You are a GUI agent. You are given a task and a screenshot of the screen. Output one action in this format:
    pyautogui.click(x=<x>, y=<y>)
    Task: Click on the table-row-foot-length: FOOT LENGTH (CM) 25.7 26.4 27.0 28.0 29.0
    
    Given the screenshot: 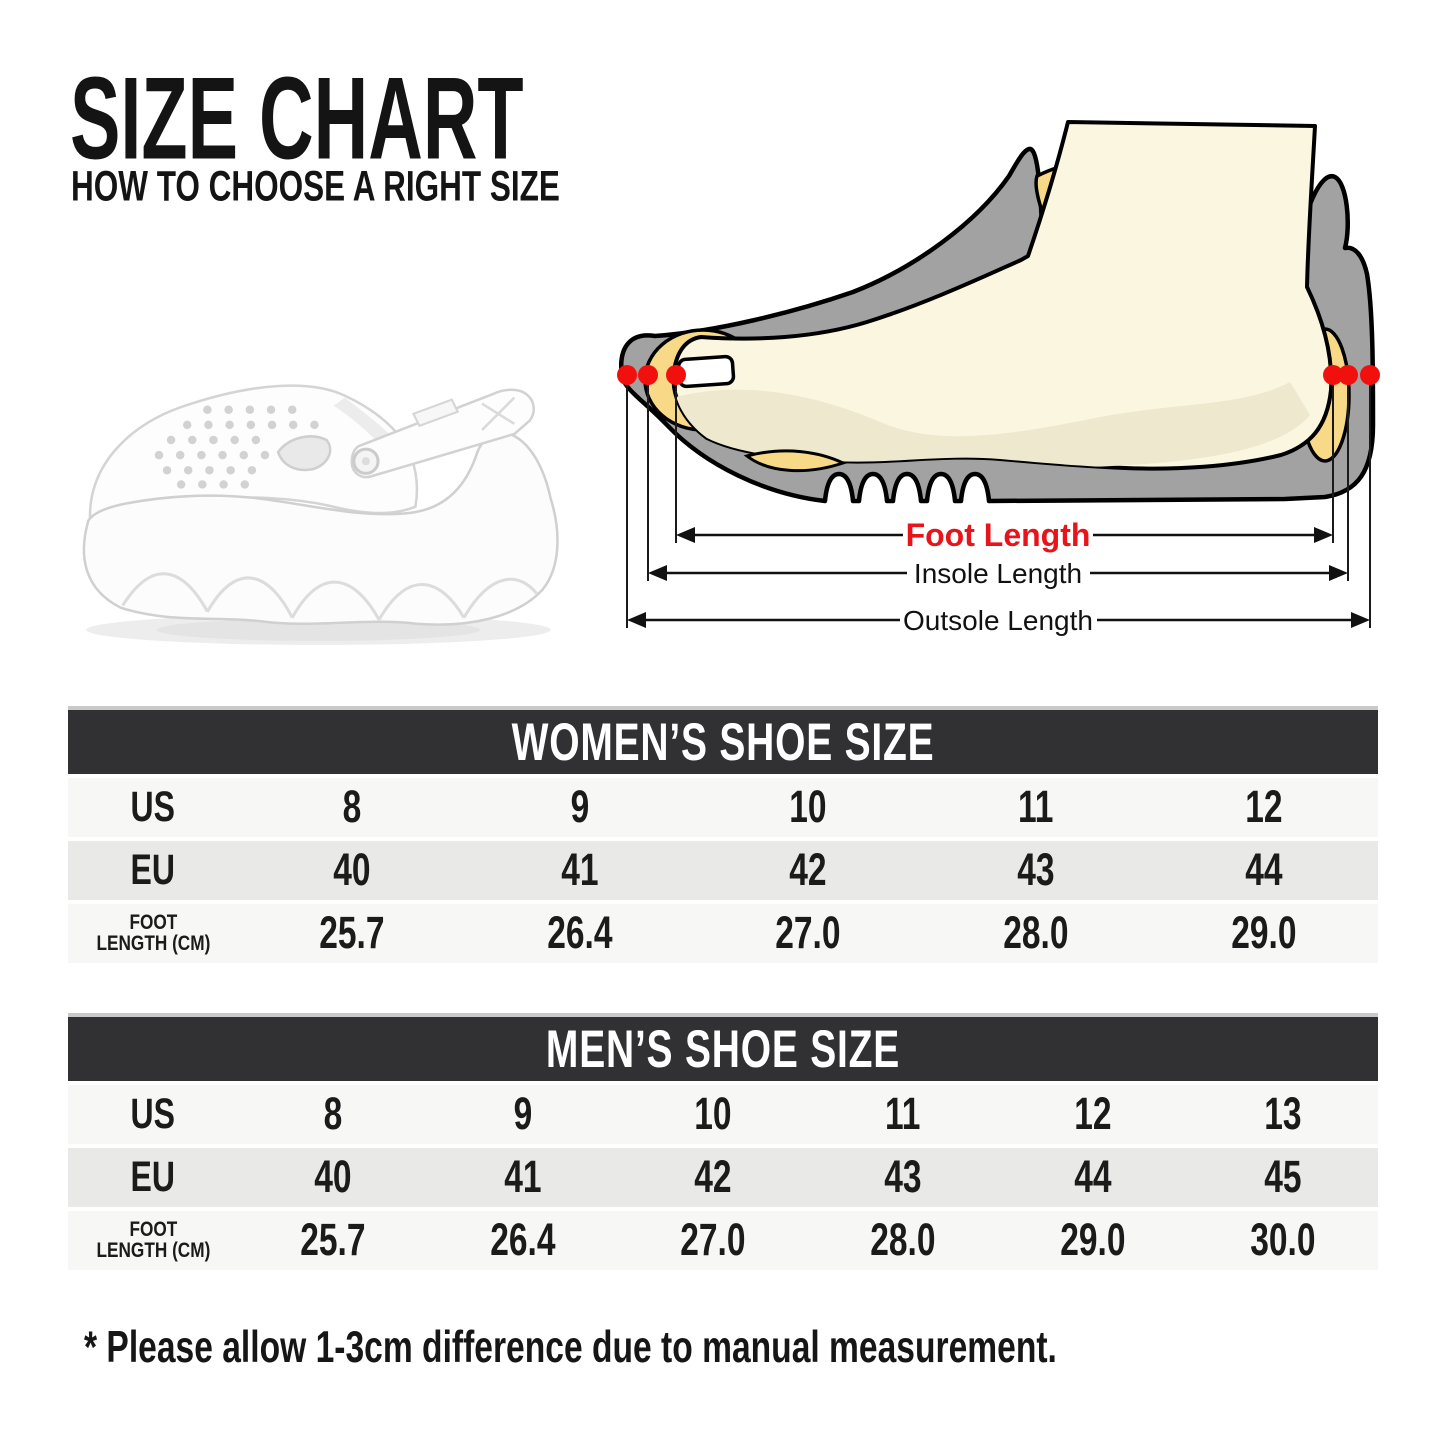 What is the action you would take?
    pyautogui.click(x=723, y=933)
    